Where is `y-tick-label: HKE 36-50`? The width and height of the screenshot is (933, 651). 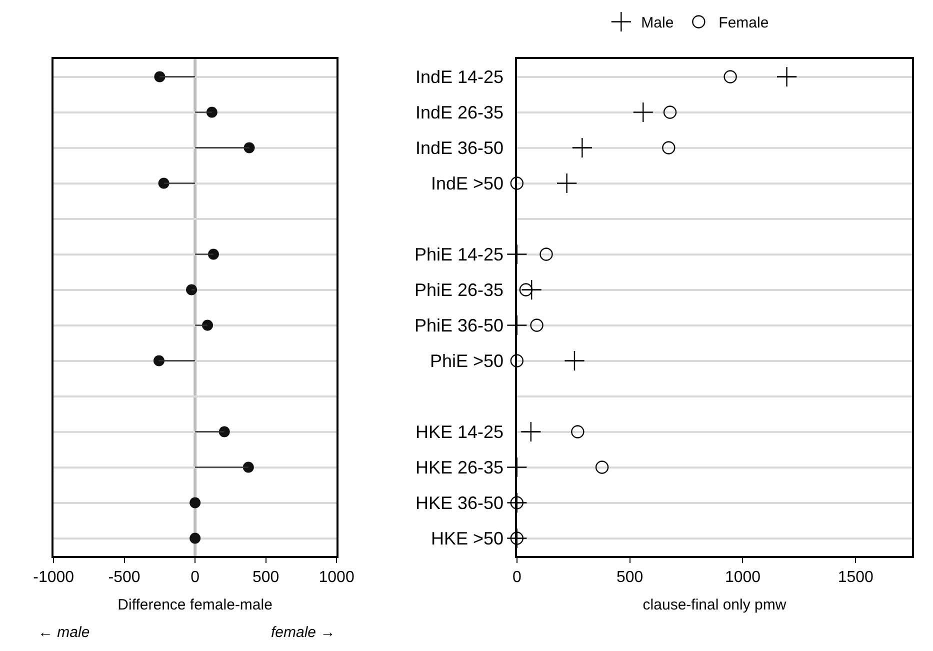 y-tick-label: HKE 36-50 is located at coordinates (459, 503).